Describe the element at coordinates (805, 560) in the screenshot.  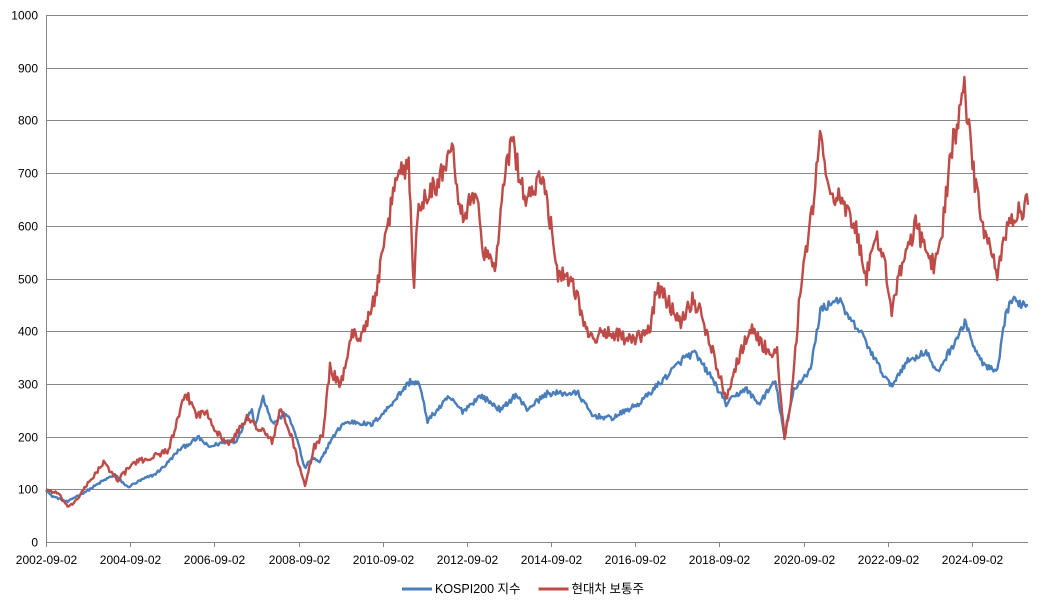
I see `x-tick-label: 2020-09-02` at that location.